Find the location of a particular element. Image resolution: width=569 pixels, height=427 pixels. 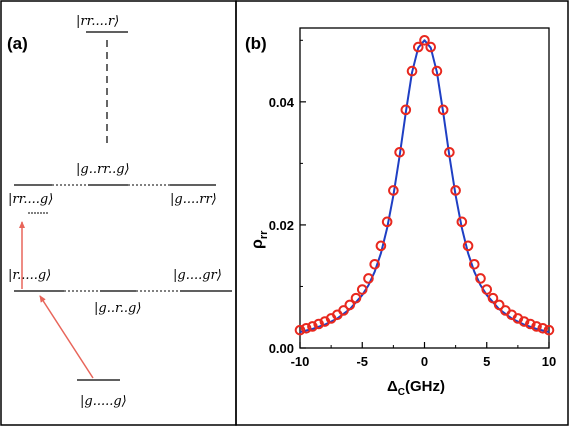

y-tick-label: 0.04 is located at coordinates (282, 102).